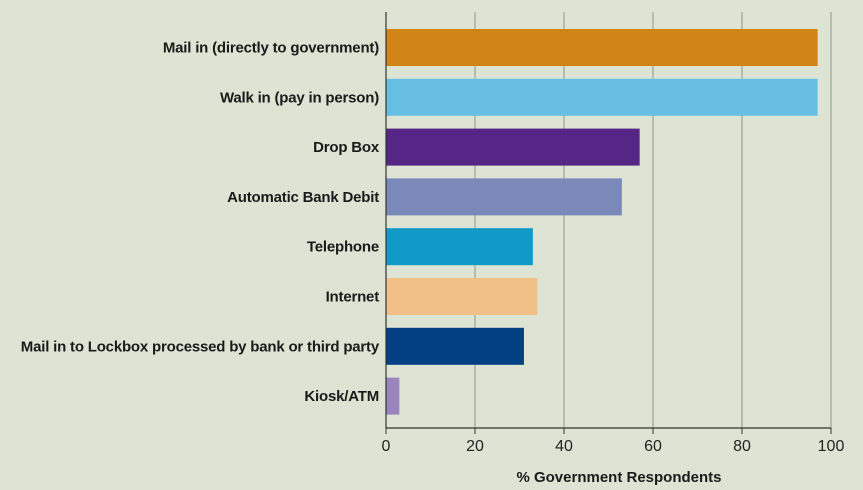  I want to click on x-tick-label-0: 0, so click(386, 446).